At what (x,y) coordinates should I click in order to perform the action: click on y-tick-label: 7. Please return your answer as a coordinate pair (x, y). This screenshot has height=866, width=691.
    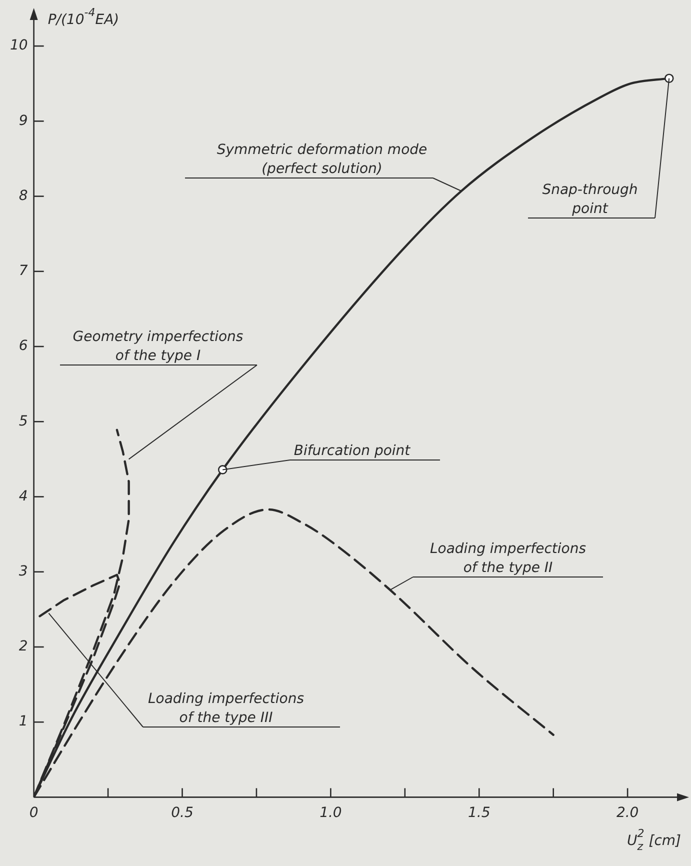
    Looking at the image, I should click on (23, 271).